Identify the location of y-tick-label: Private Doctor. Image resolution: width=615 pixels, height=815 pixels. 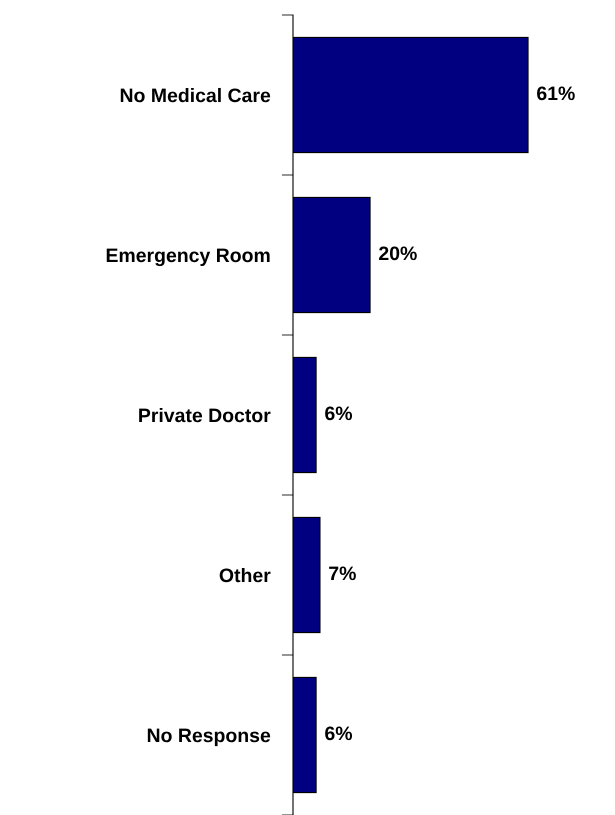
(204, 415).